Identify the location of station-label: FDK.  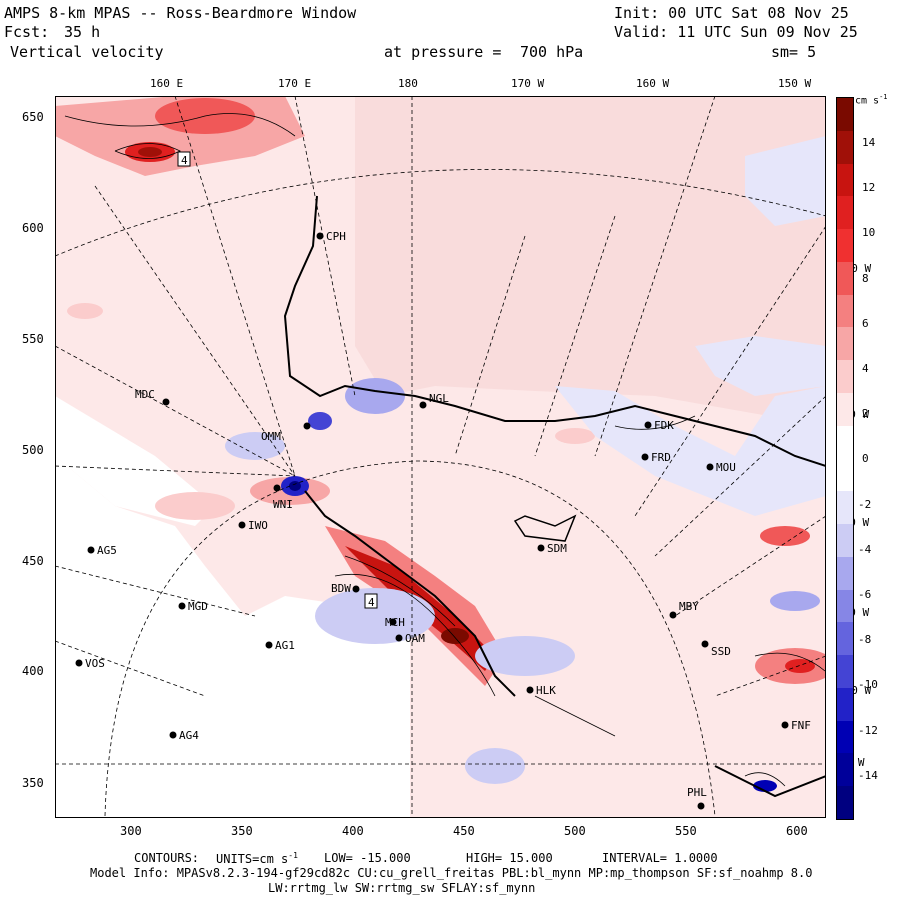
(664, 425).